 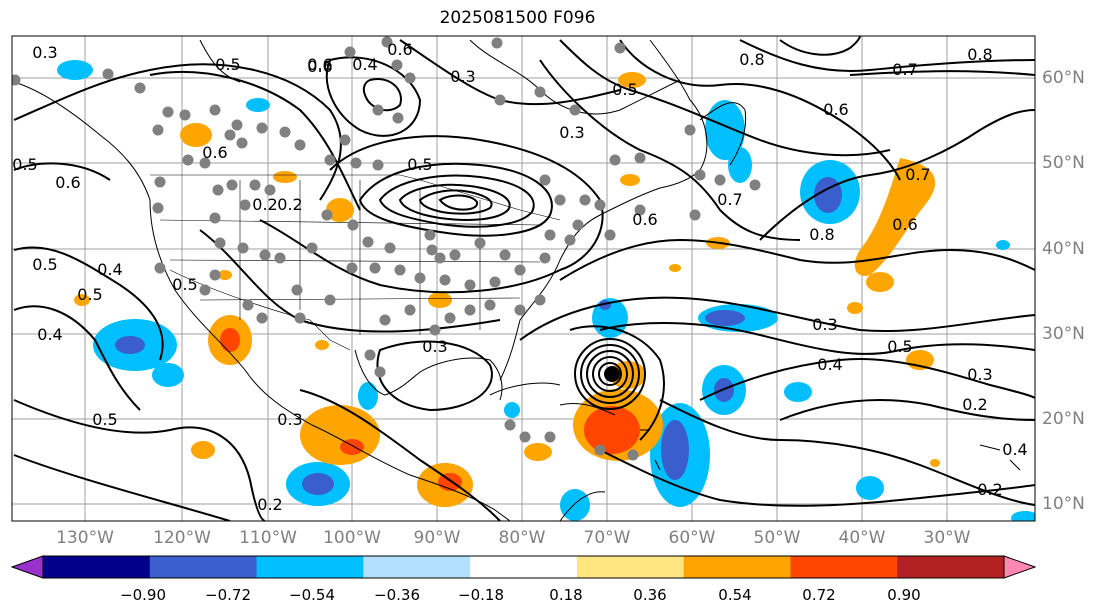 I want to click on lat-label: 30°N, so click(x=1063, y=334).